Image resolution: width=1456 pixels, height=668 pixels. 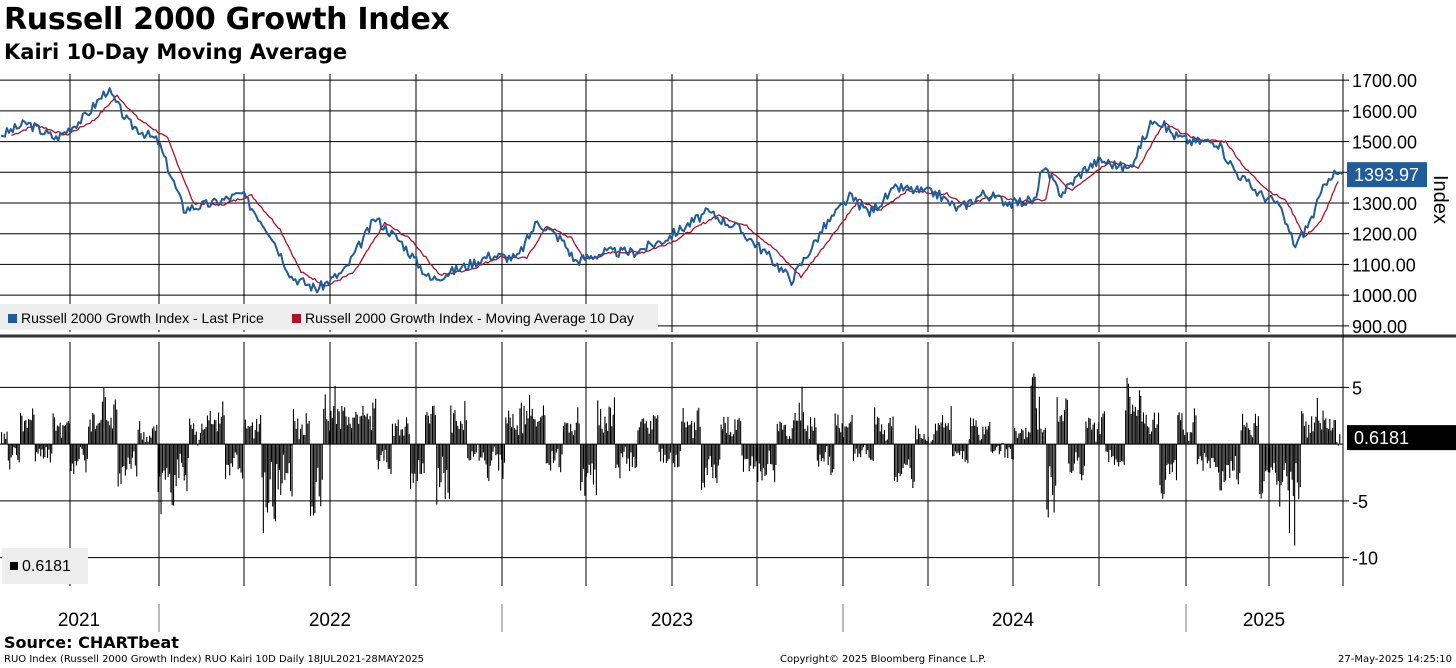 I want to click on x-year-label: 2025, so click(x=1264, y=620).